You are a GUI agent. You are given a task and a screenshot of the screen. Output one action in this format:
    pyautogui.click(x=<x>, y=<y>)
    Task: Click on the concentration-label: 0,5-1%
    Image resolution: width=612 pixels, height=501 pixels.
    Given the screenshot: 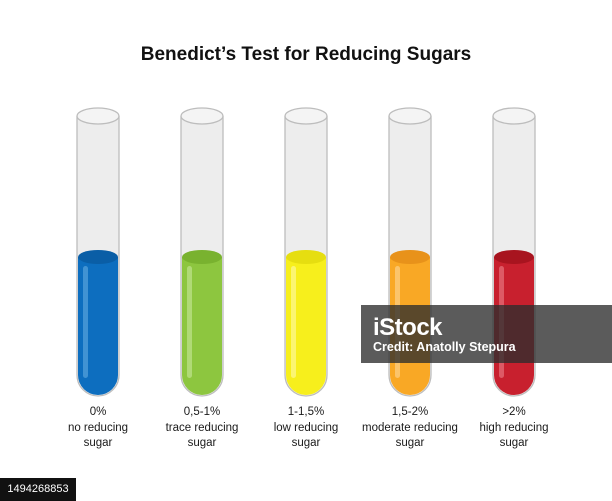 What is the action you would take?
    pyautogui.click(x=202, y=412)
    